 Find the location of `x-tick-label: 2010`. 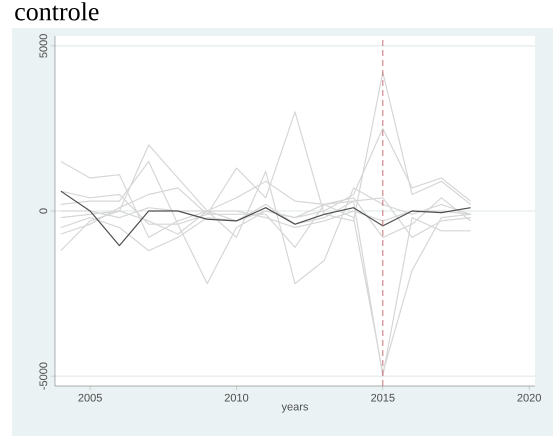

x-tick-label: 2010 is located at coordinates (236, 398).